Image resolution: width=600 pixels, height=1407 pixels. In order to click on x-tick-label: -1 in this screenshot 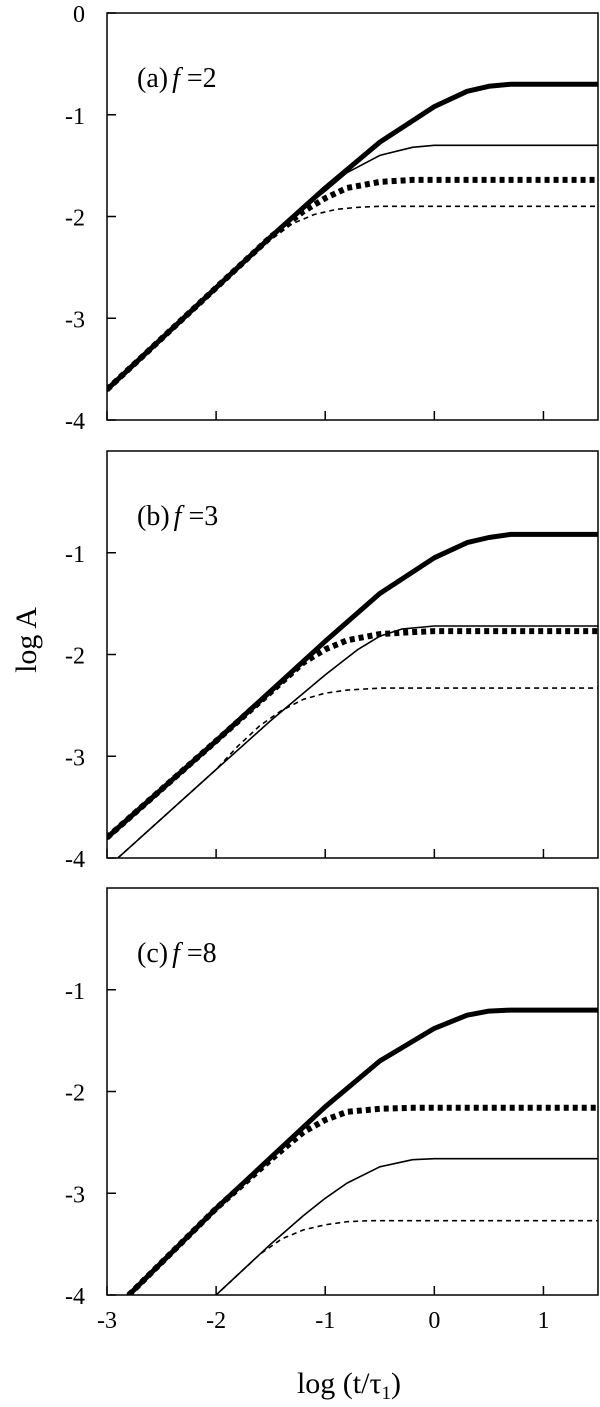, I will do `click(325, 1321)`.